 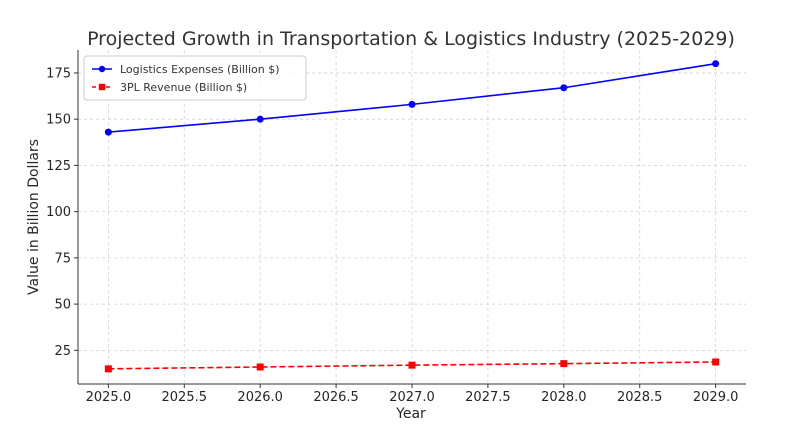 What do you see at coordinates (336, 397) in the screenshot?
I see `x-tick-label: 2026.5` at bounding box center [336, 397].